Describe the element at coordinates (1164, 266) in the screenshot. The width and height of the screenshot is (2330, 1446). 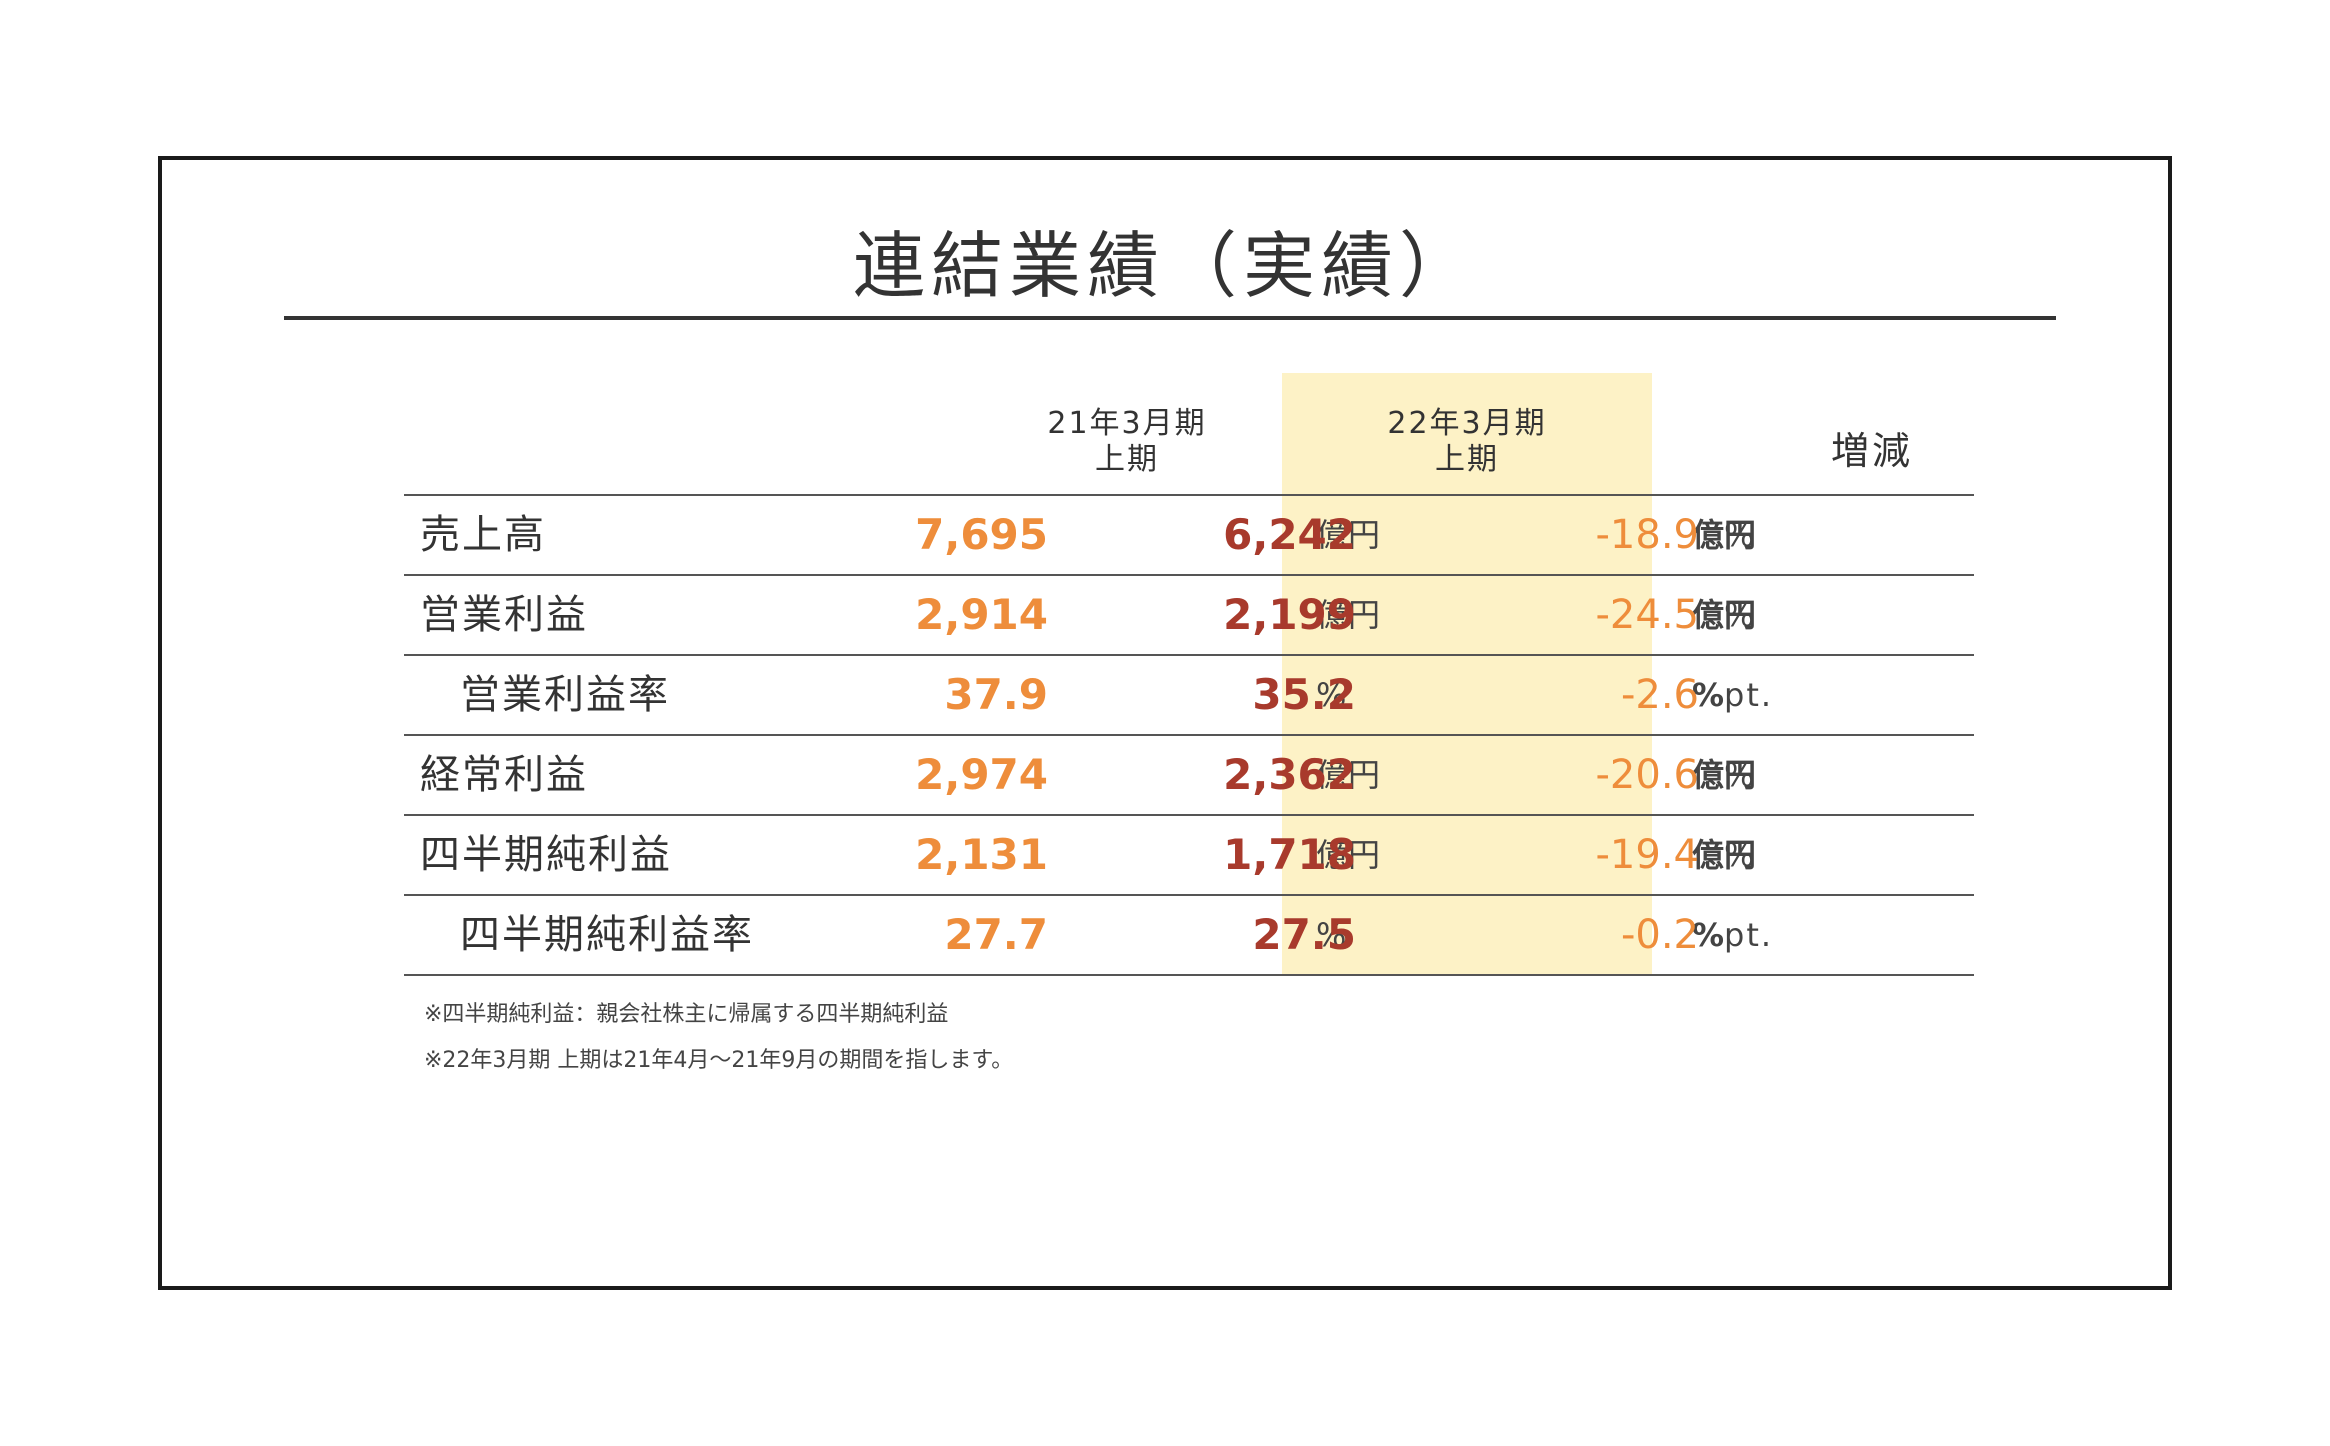
I see `slide-title: 連結業績（実績）` at that location.